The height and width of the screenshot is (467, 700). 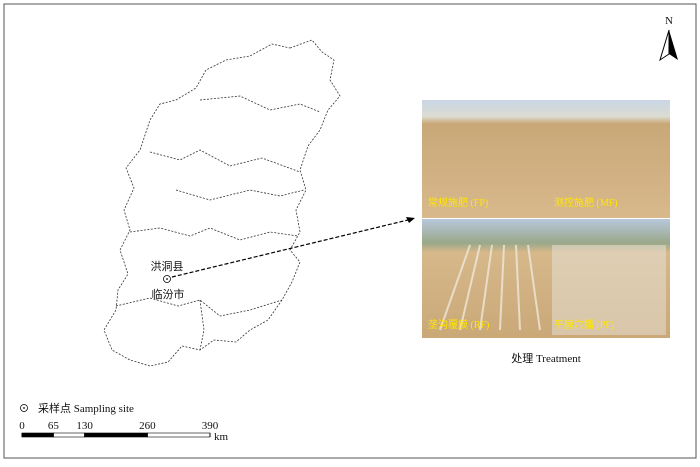 What do you see at coordinates (84, 426) in the screenshot?
I see `scale-tick-label: 130` at bounding box center [84, 426].